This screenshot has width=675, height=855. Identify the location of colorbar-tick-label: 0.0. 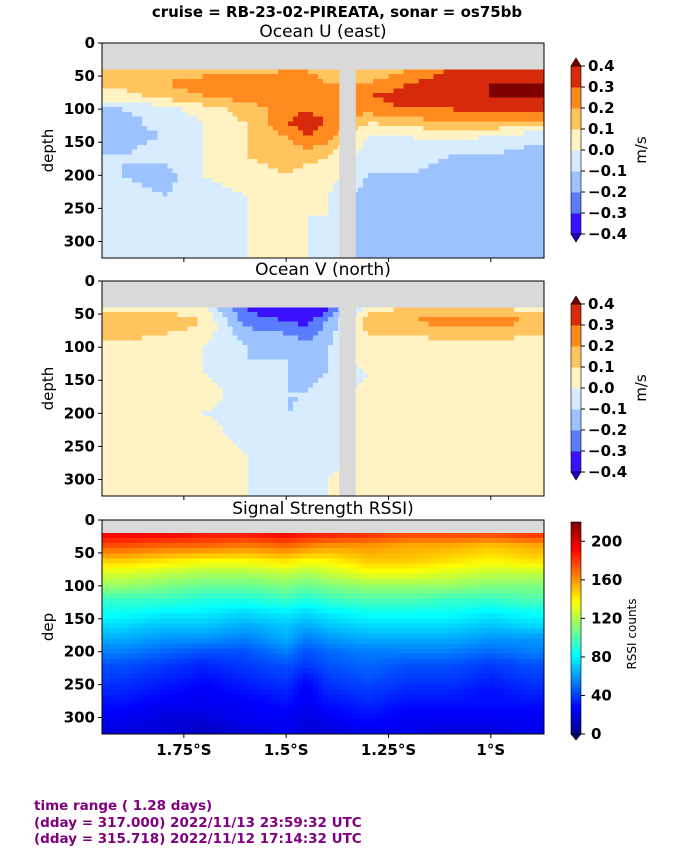
(601, 150).